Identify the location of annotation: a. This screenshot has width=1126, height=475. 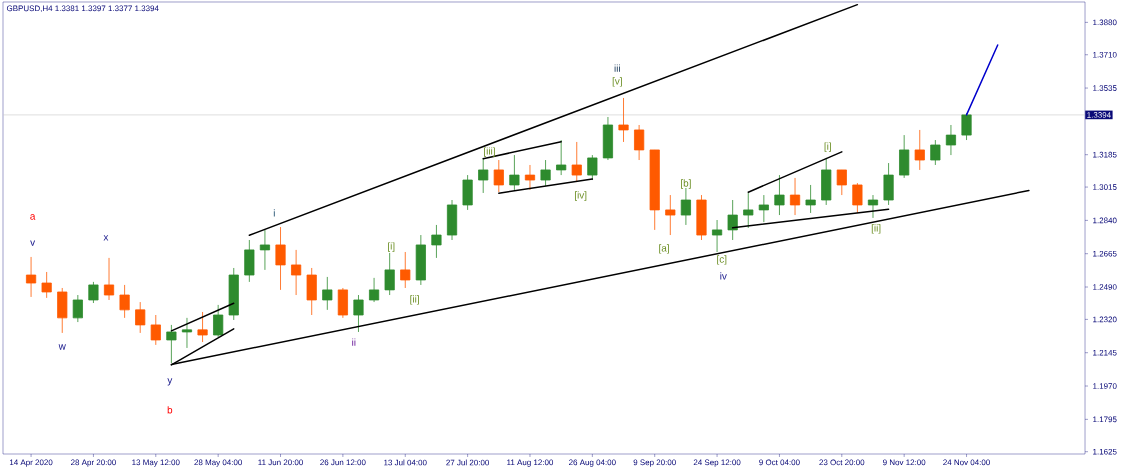
(33, 217).